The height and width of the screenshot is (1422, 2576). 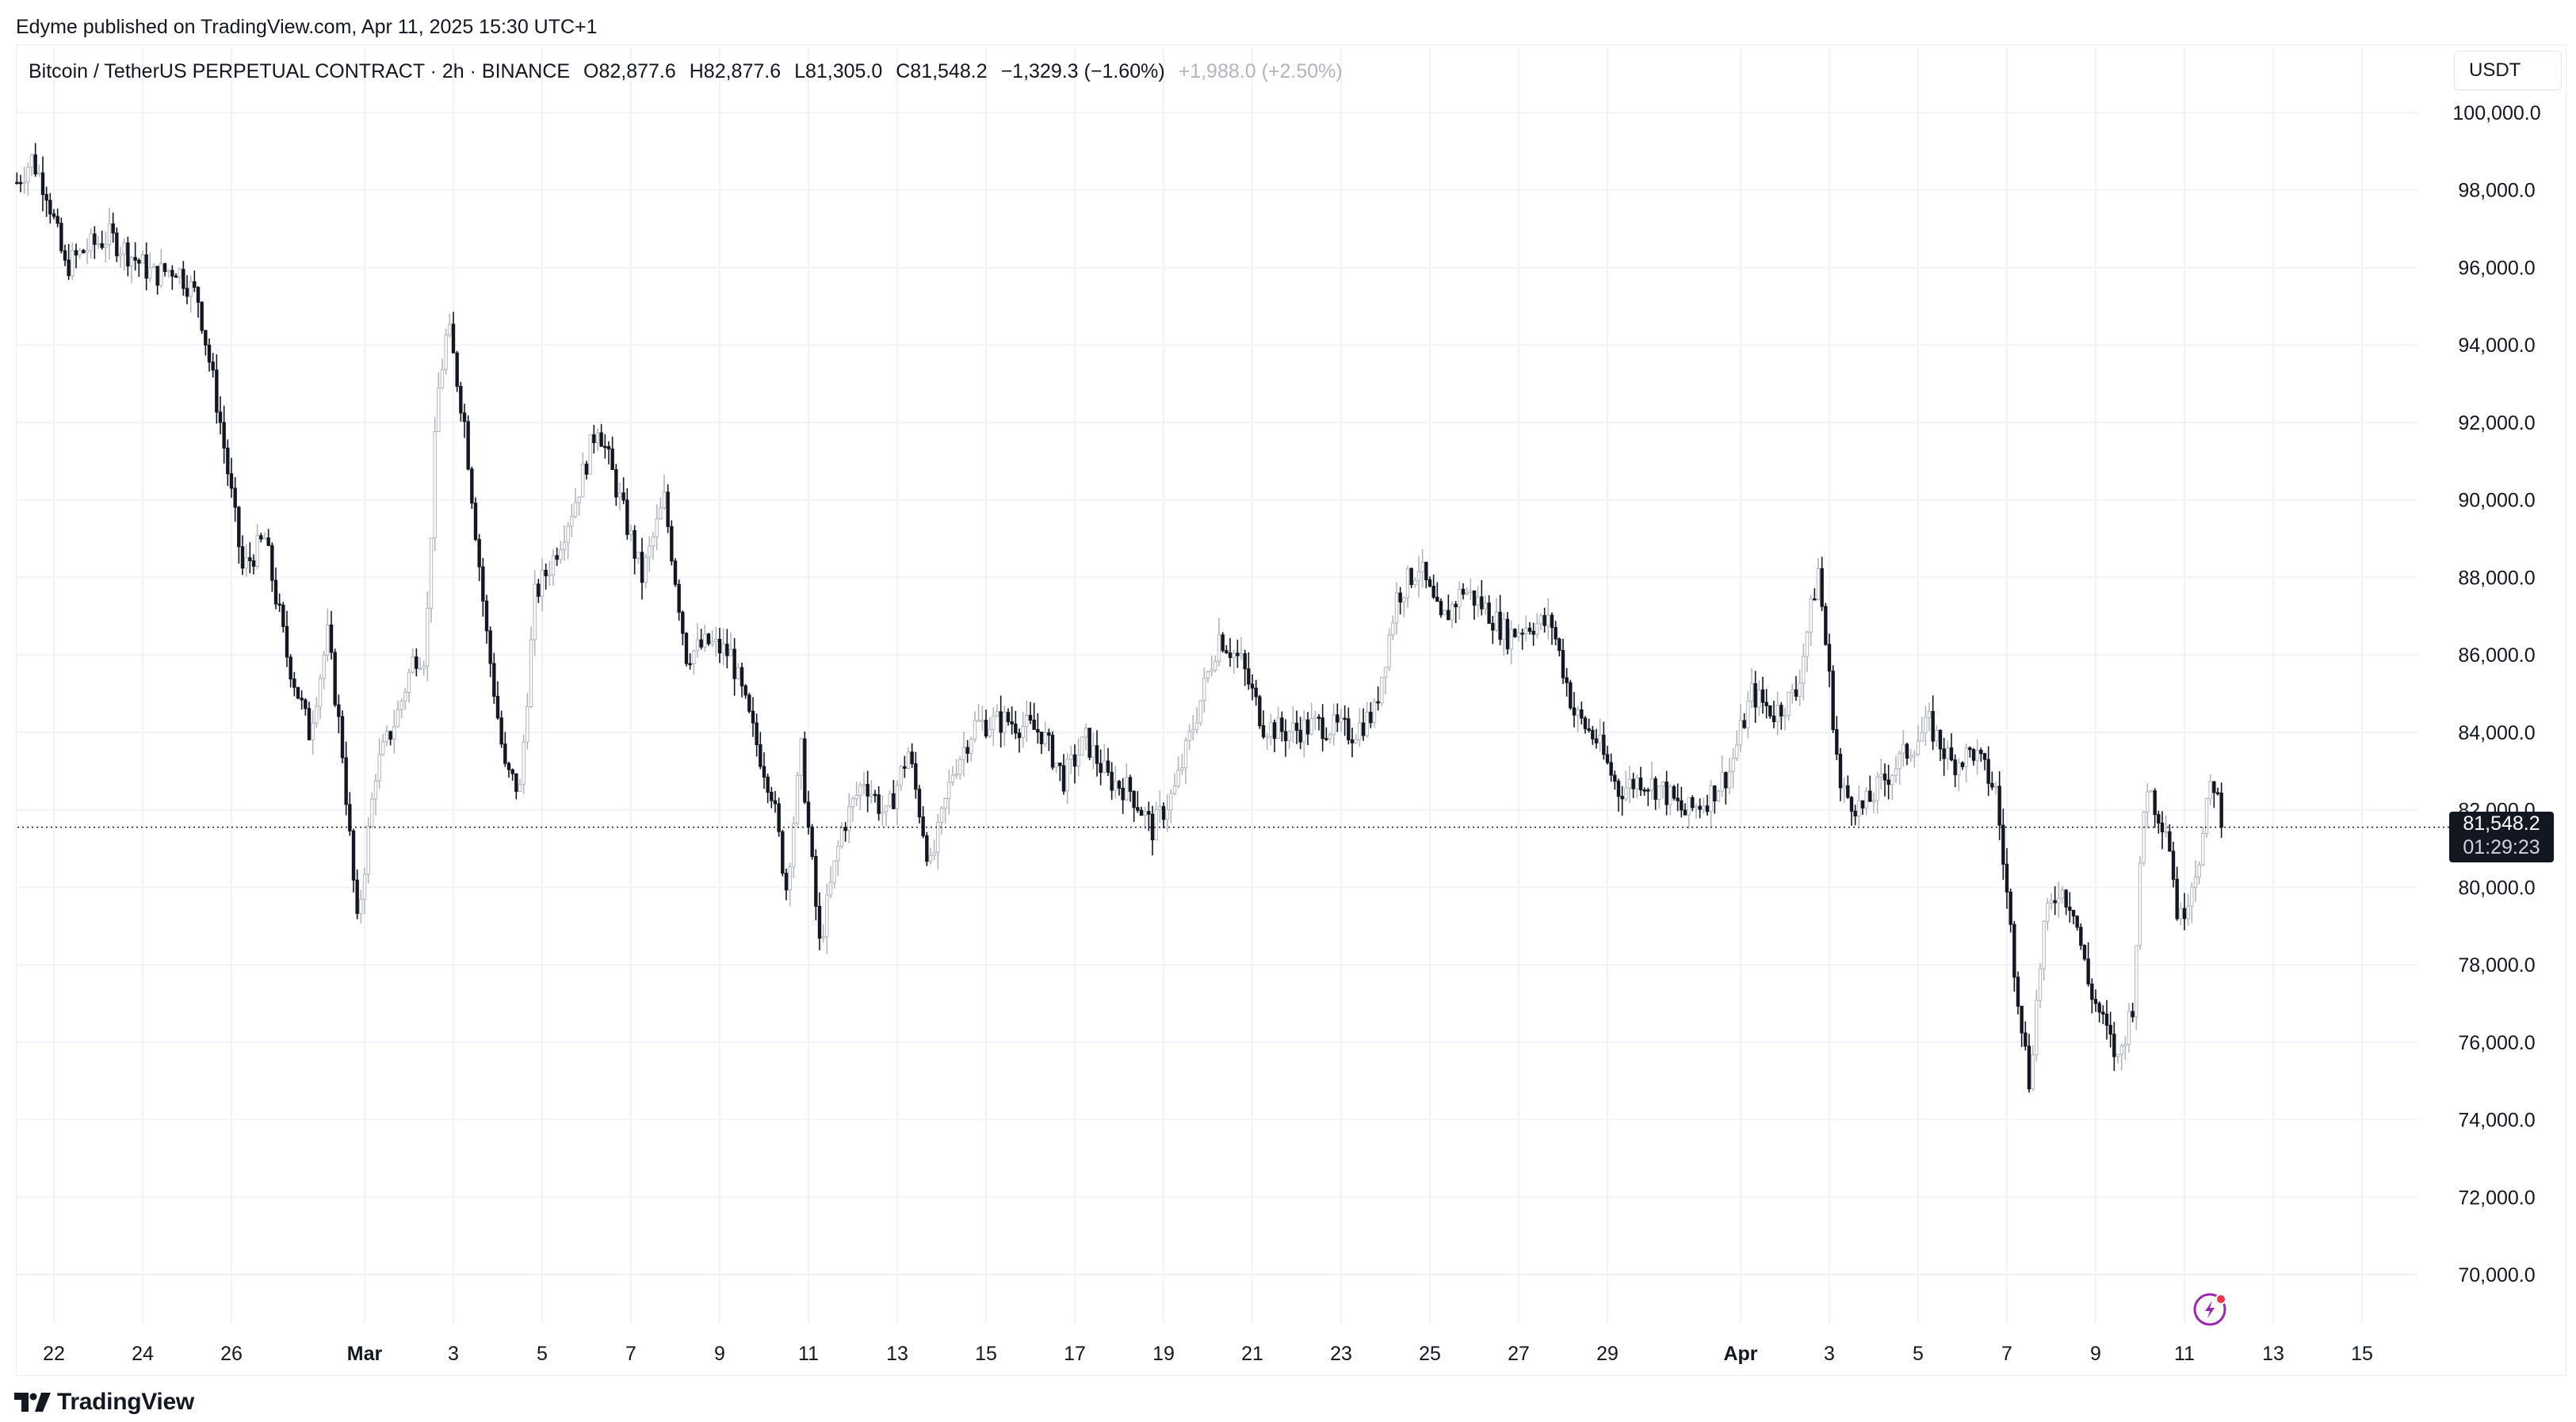 What do you see at coordinates (104, 1402) in the screenshot?
I see `tradingview-logo: TradingView` at bounding box center [104, 1402].